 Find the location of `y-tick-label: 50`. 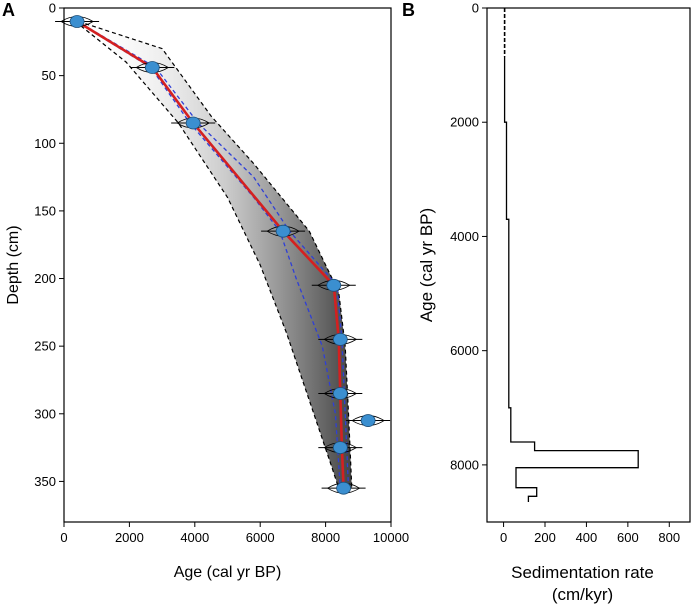

y-tick-label: 50 is located at coordinates (49, 75).